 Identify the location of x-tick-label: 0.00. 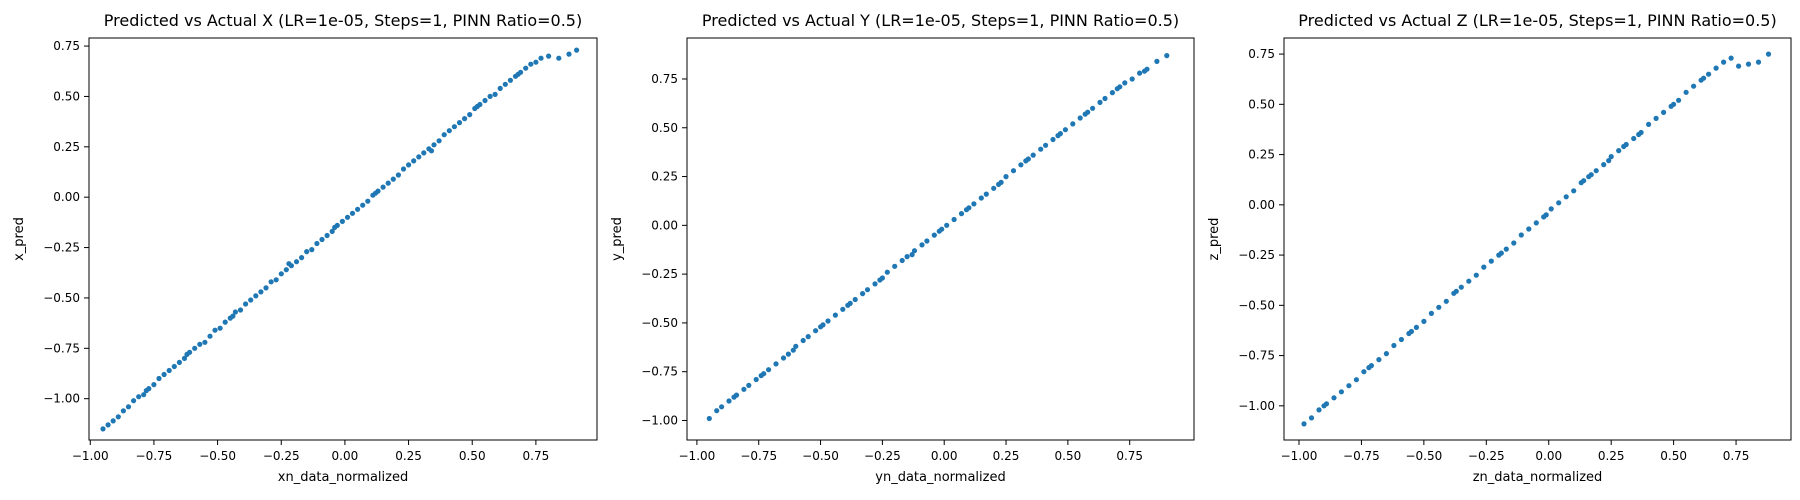
(944, 456).